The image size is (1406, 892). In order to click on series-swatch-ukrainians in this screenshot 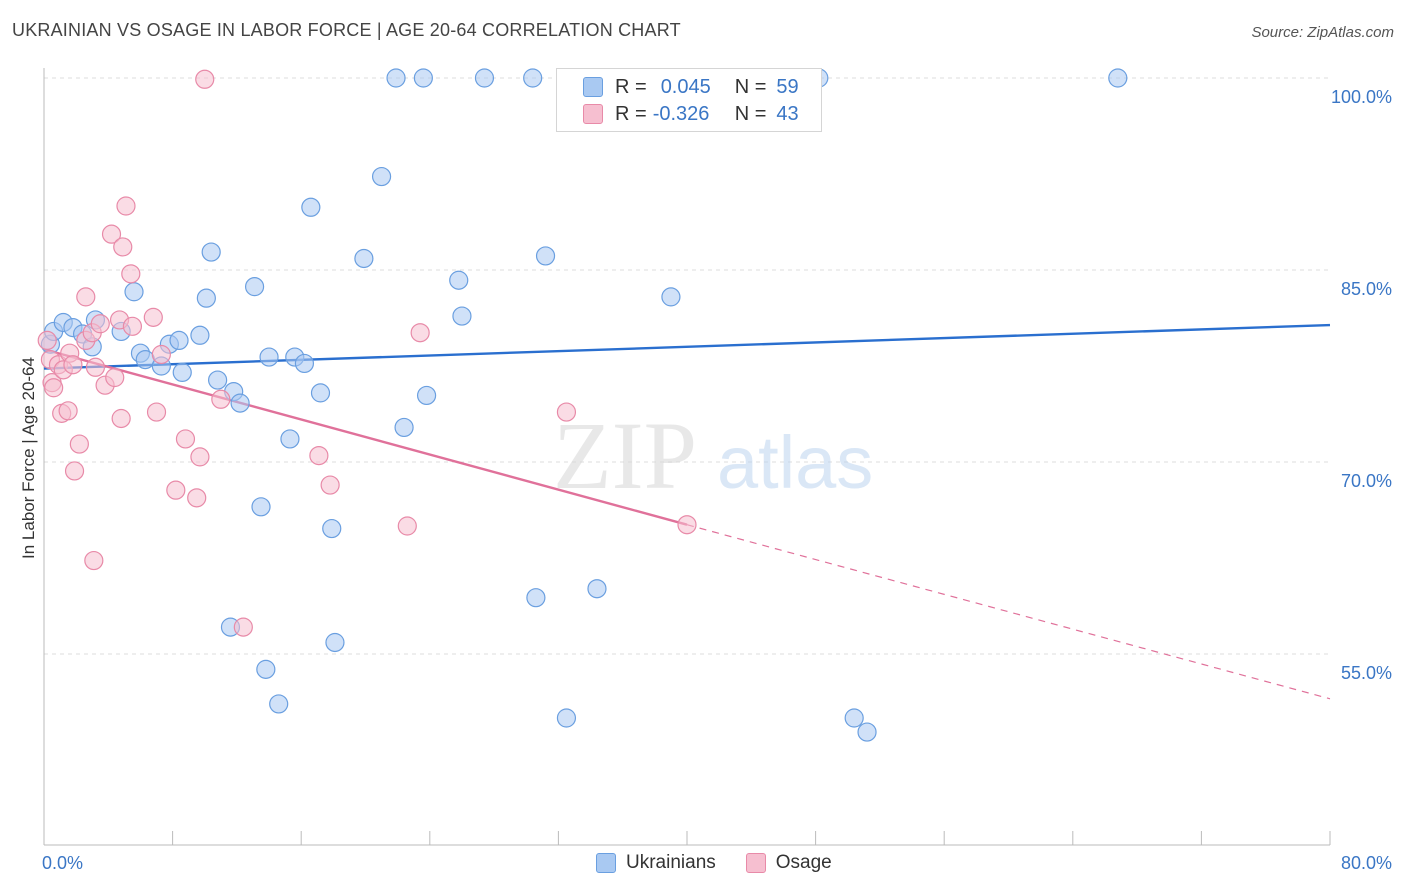, I will do `click(606, 863)`.